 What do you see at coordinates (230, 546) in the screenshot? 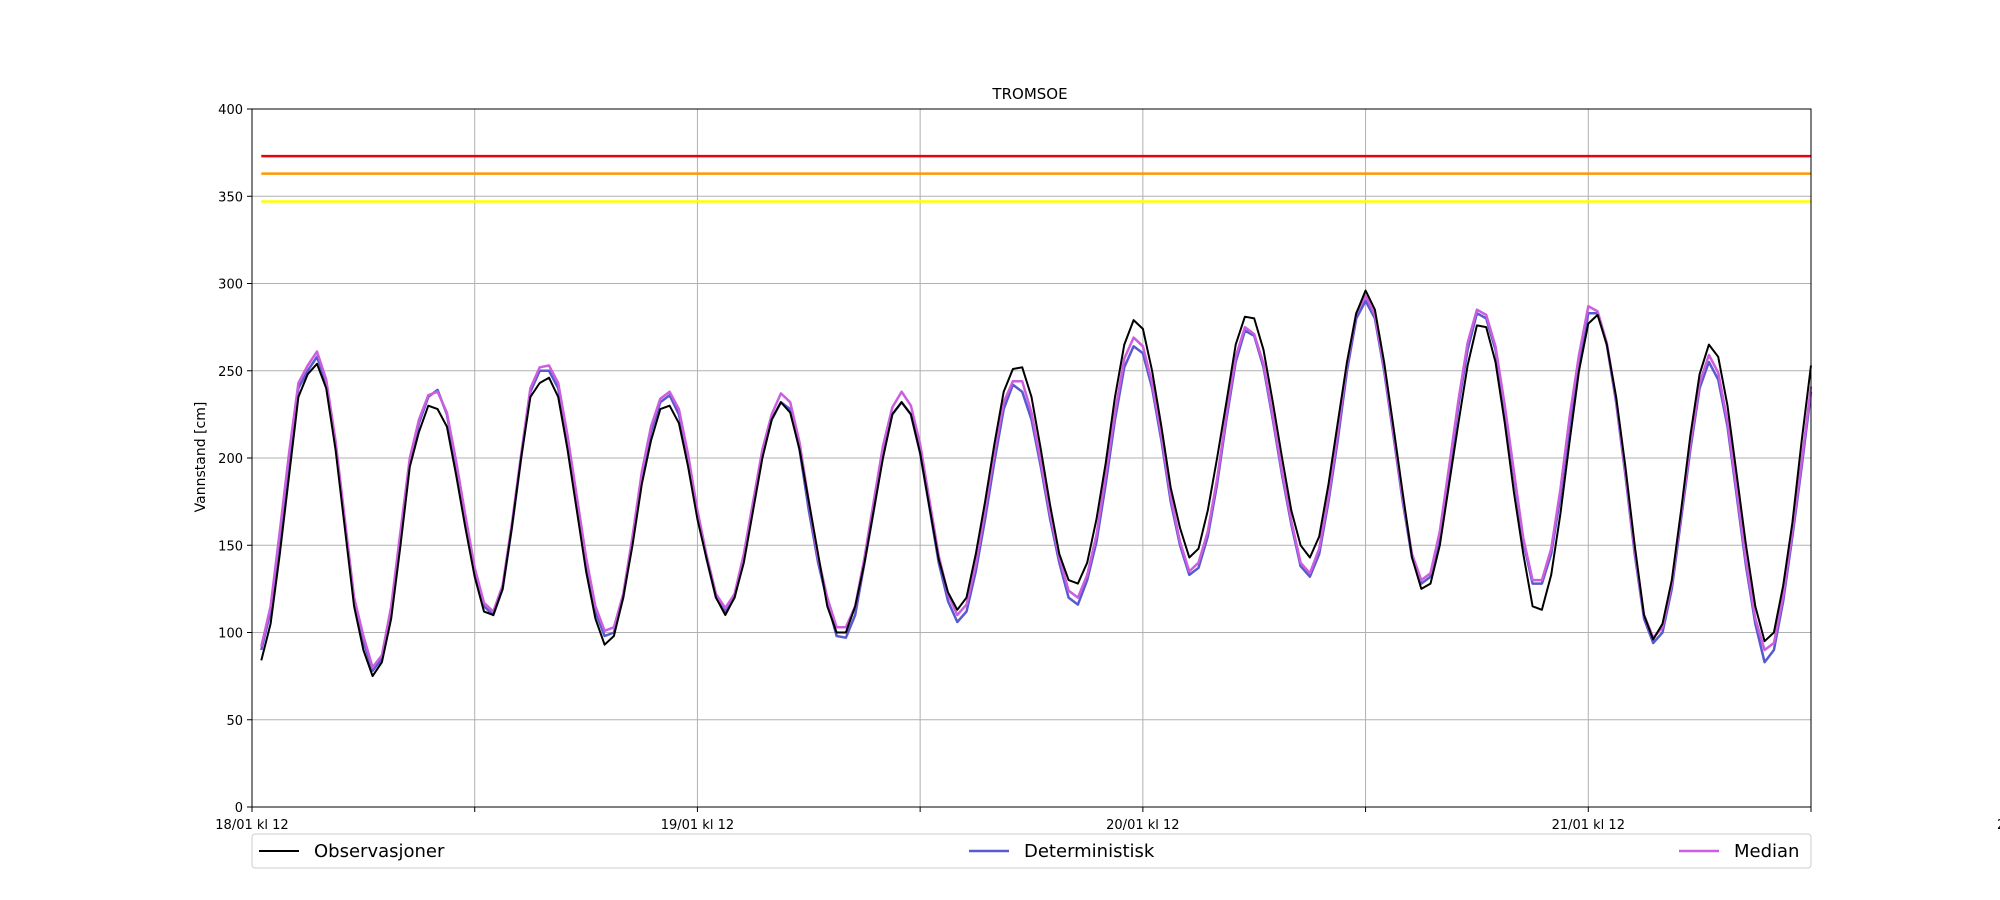
I see `y-tick-label: 150` at bounding box center [230, 546].